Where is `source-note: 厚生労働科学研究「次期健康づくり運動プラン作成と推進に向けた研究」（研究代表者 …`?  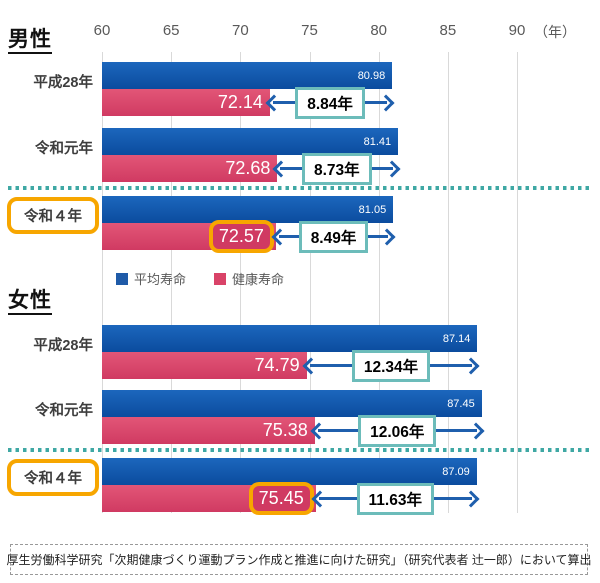 source-note: 厚生労働科学研究「次期健康づくり運動プラン作成と推進に向けた研究」（研究代表者 … is located at coordinates (299, 559).